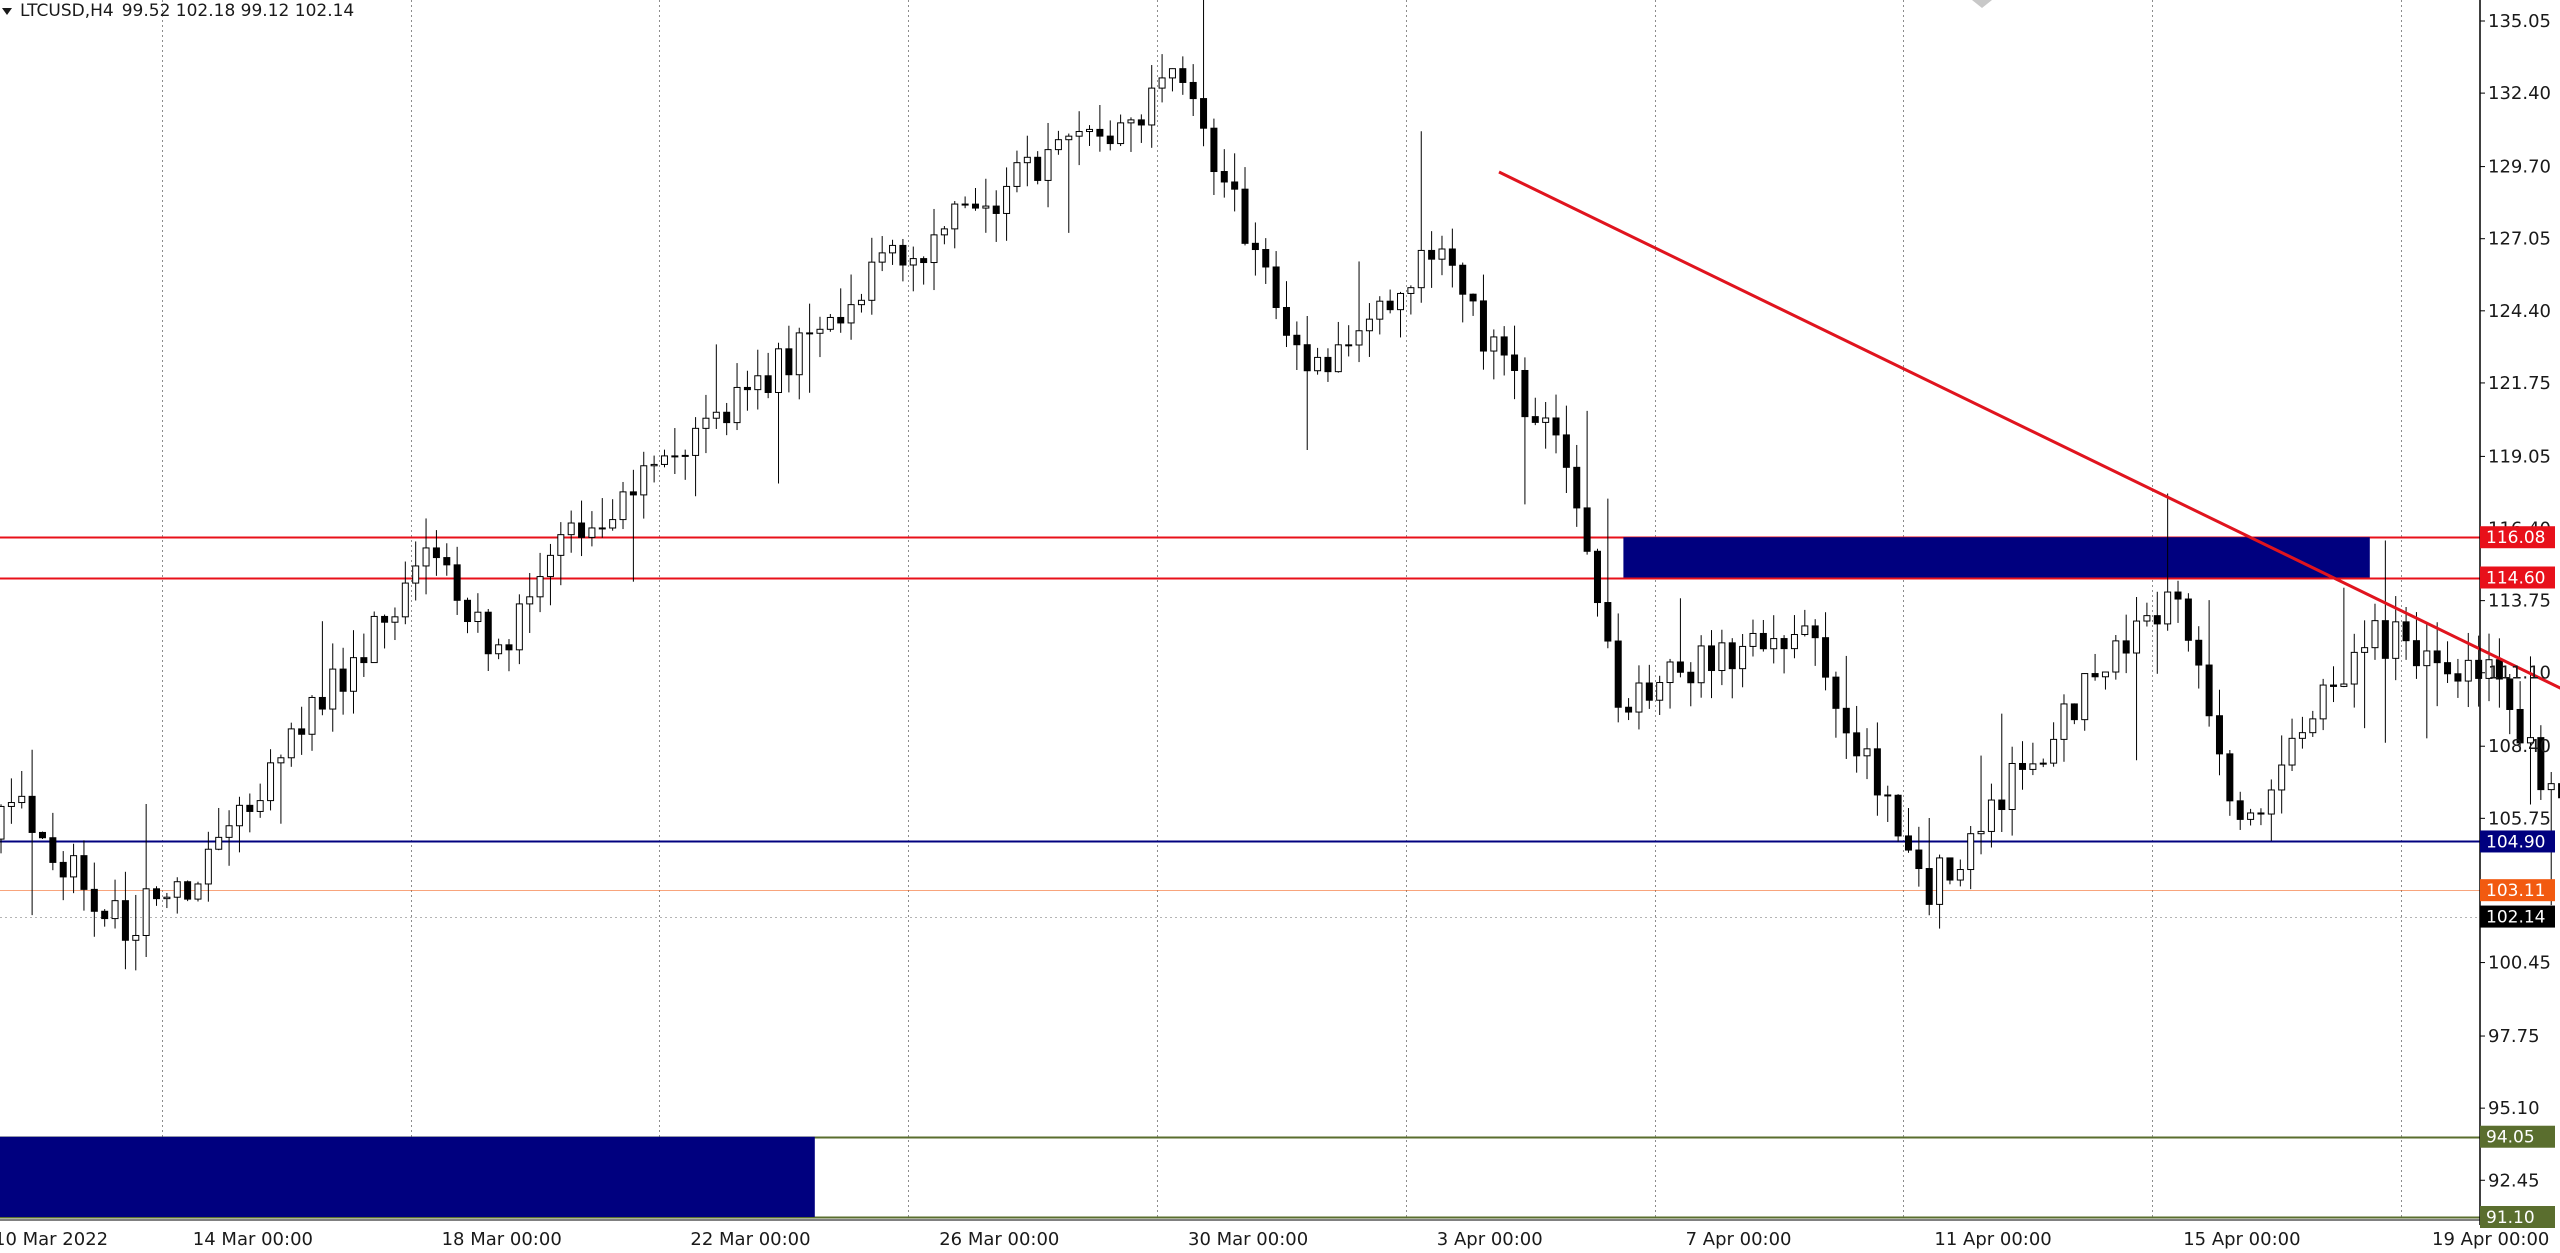 The width and height of the screenshot is (2560, 1253). Describe the element at coordinates (2519, 818) in the screenshot. I see `price-tick-label: 105.75` at that location.